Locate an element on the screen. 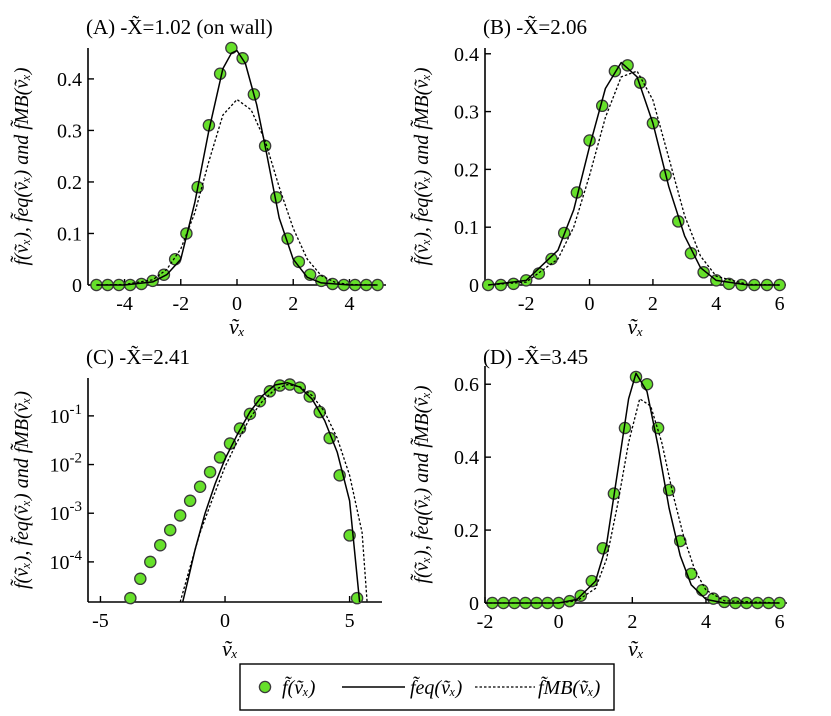 Image resolution: width=831 pixels, height=716 pixels. y-tick-label: 10⁻⁴ is located at coordinates (66, 561).